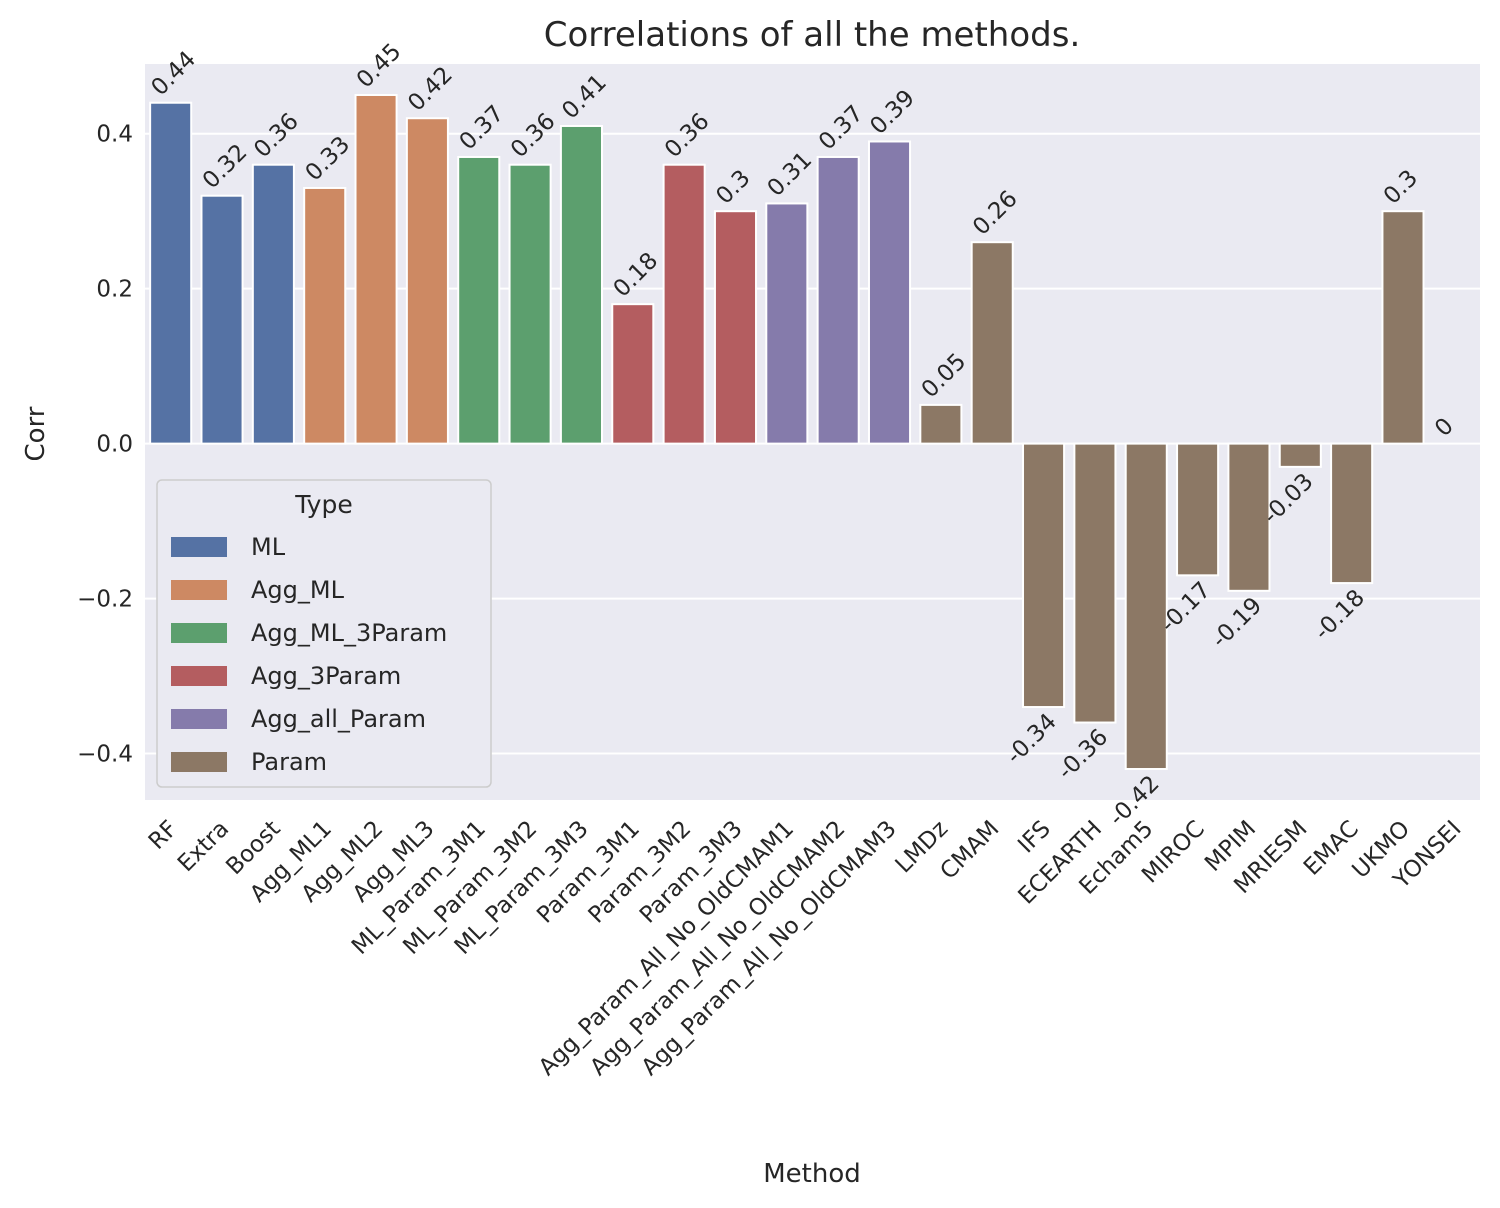  I want to click on x-tick-label: CMAM, so click(970, 850).